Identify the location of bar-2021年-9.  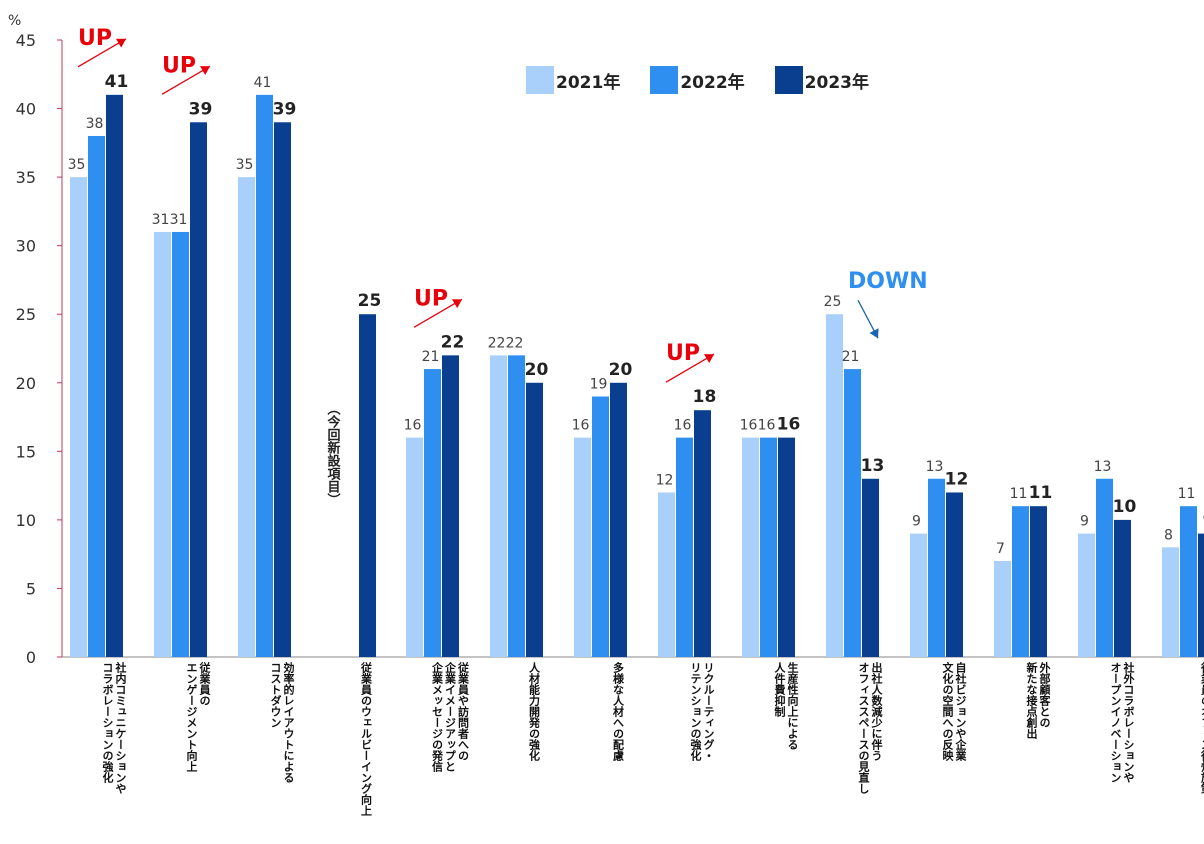
(834, 485).